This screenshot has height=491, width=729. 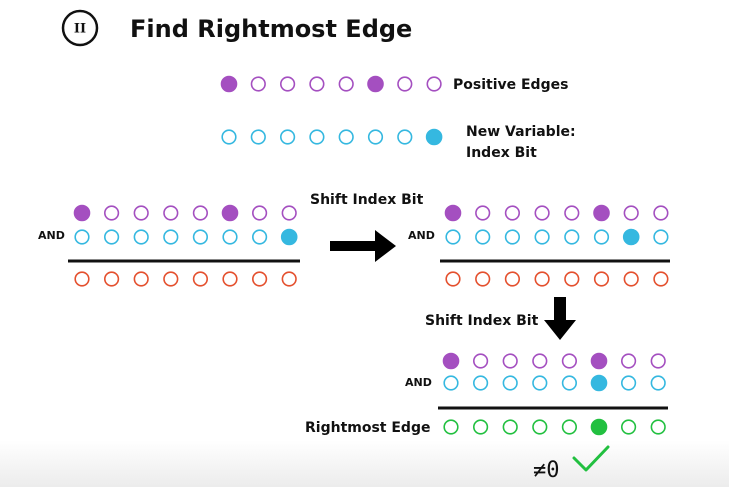 What do you see at coordinates (501, 153) in the screenshot?
I see `legend-label: Index Bit` at bounding box center [501, 153].